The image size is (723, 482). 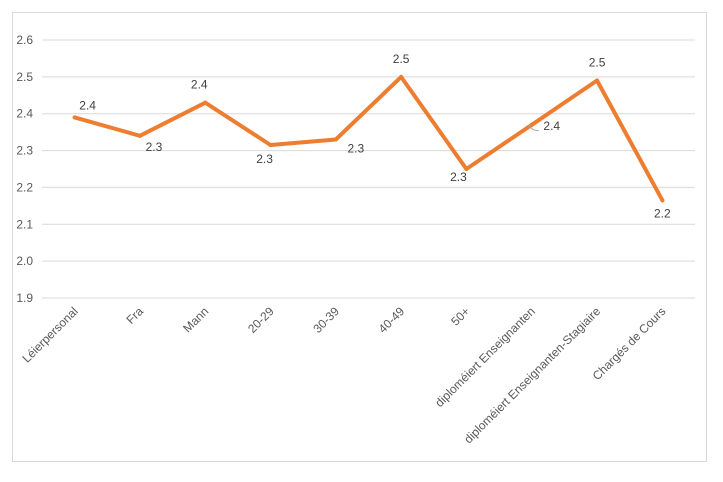 I want to click on x-tick-label: diploméiert Enseignanten-Stagiaire, so click(x=532, y=375).